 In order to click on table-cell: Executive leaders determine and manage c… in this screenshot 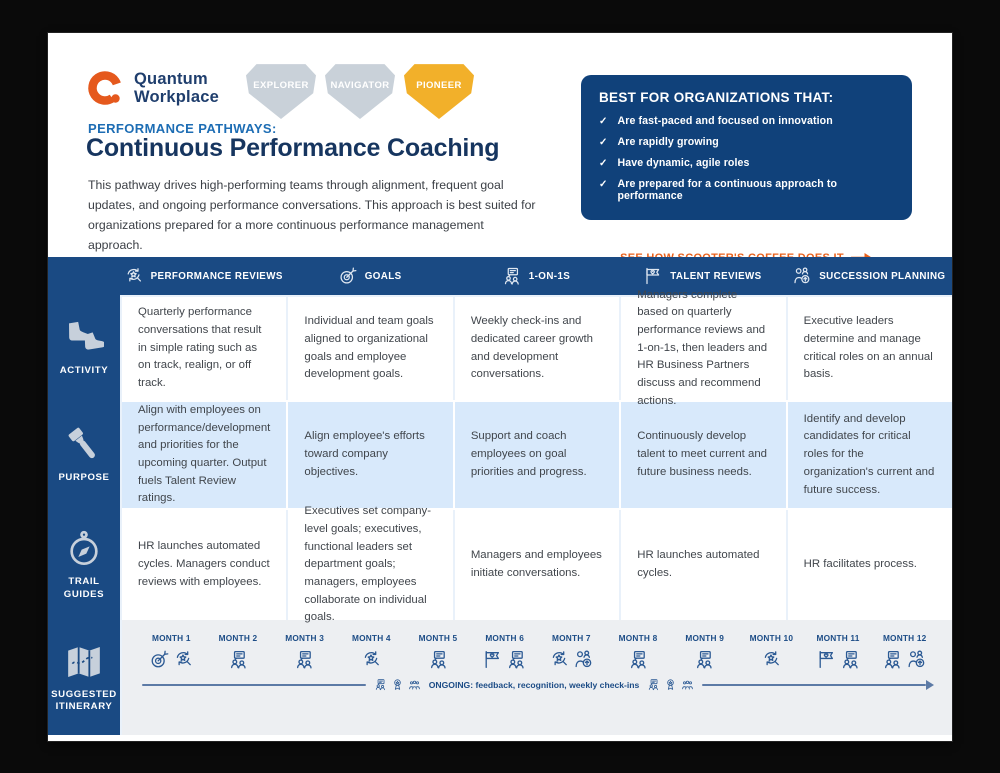, I will do `click(868, 348)`.